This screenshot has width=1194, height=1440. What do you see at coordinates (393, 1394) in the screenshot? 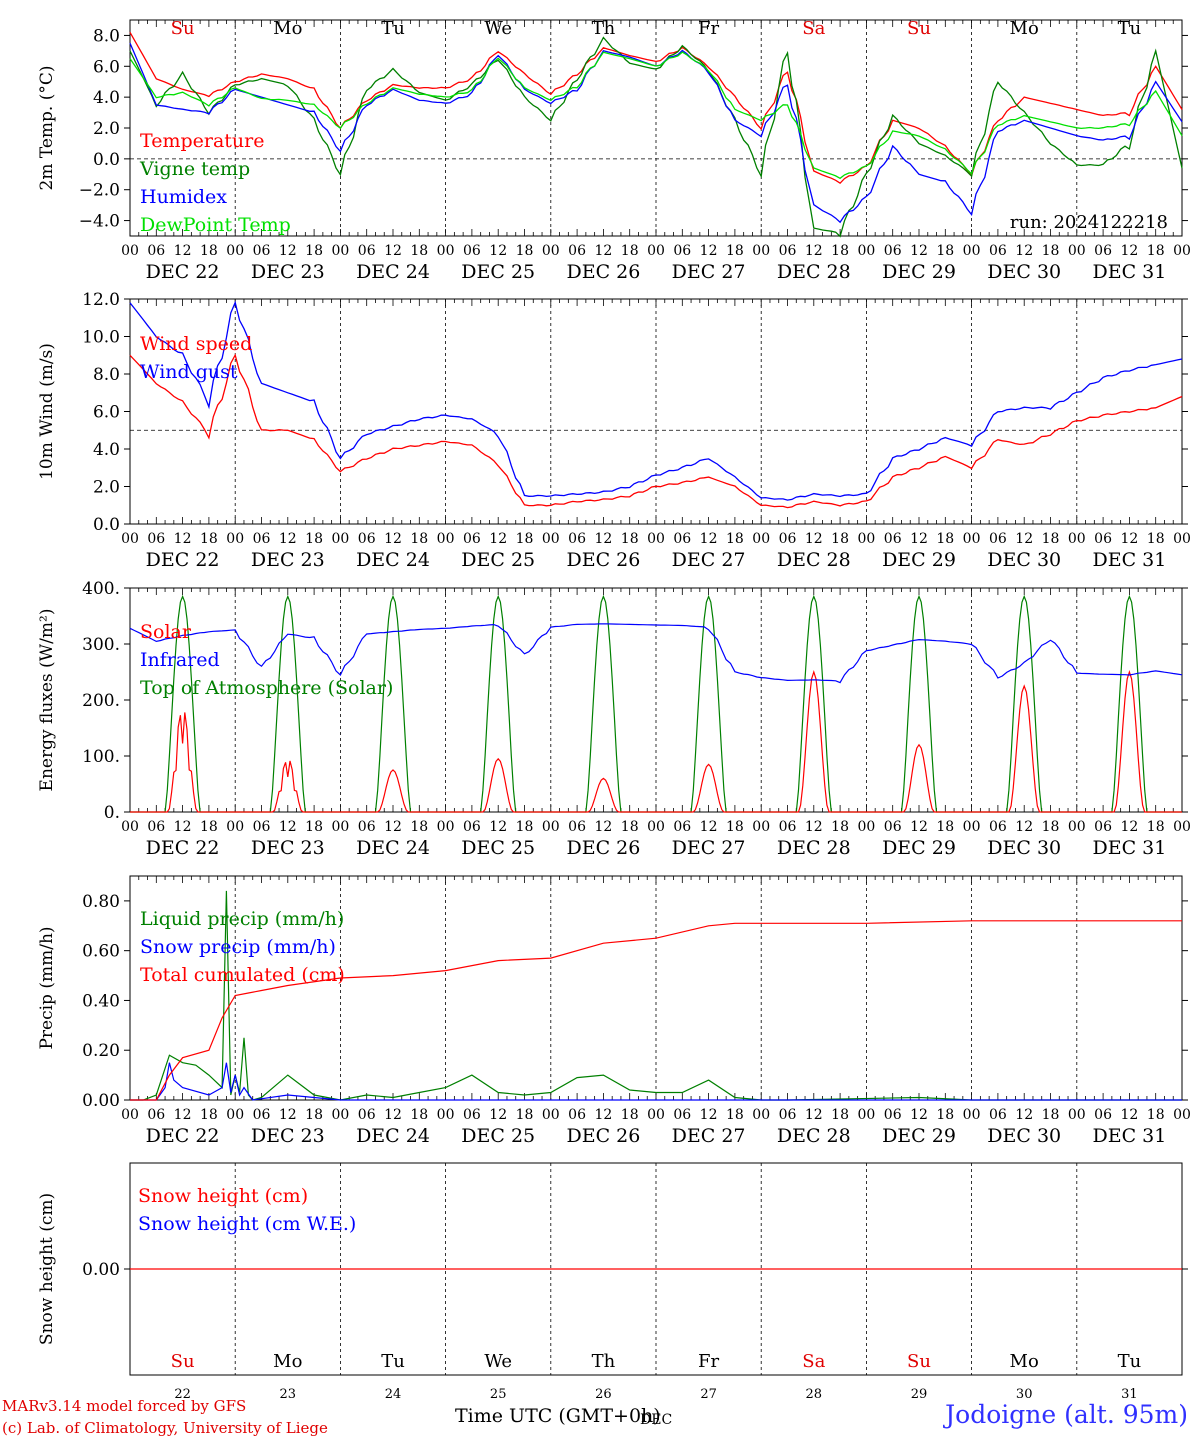
I see `bottom-day-number: 24` at bounding box center [393, 1394].